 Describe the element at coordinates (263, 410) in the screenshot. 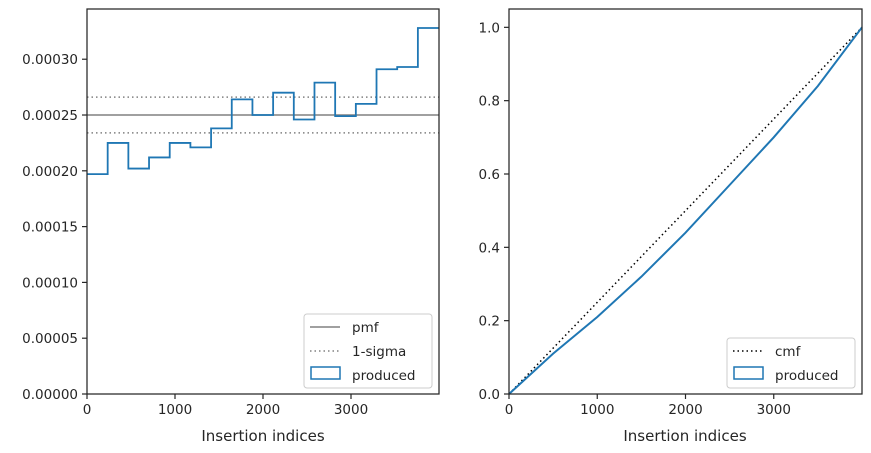

I see `left-x-tick-label: 2000` at that location.